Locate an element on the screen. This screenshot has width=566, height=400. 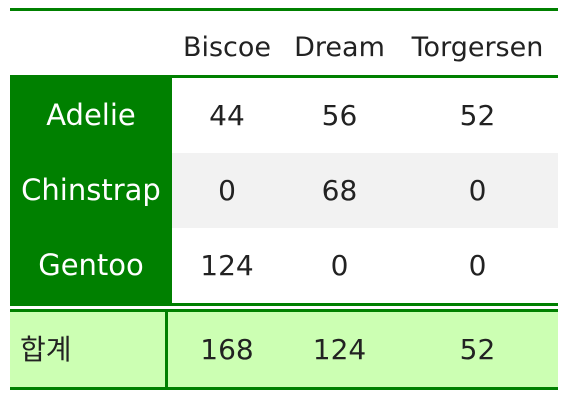
total-cell: 168 is located at coordinates (227, 349).